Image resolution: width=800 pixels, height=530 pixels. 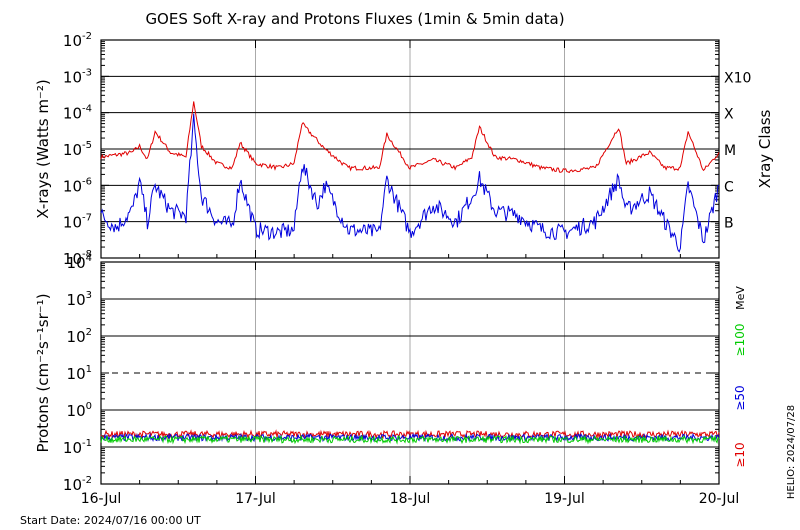 What do you see at coordinates (77, 76) in the screenshot?
I see `xray-tick-label: 10⁻³` at bounding box center [77, 76].